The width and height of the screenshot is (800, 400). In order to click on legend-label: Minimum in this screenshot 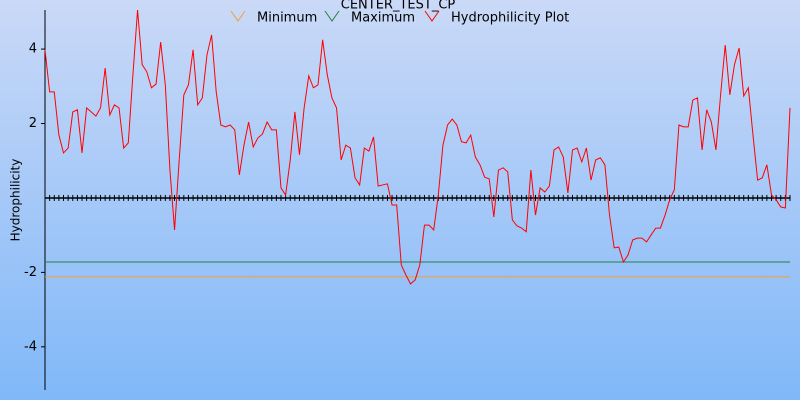, I will do `click(287, 18)`.